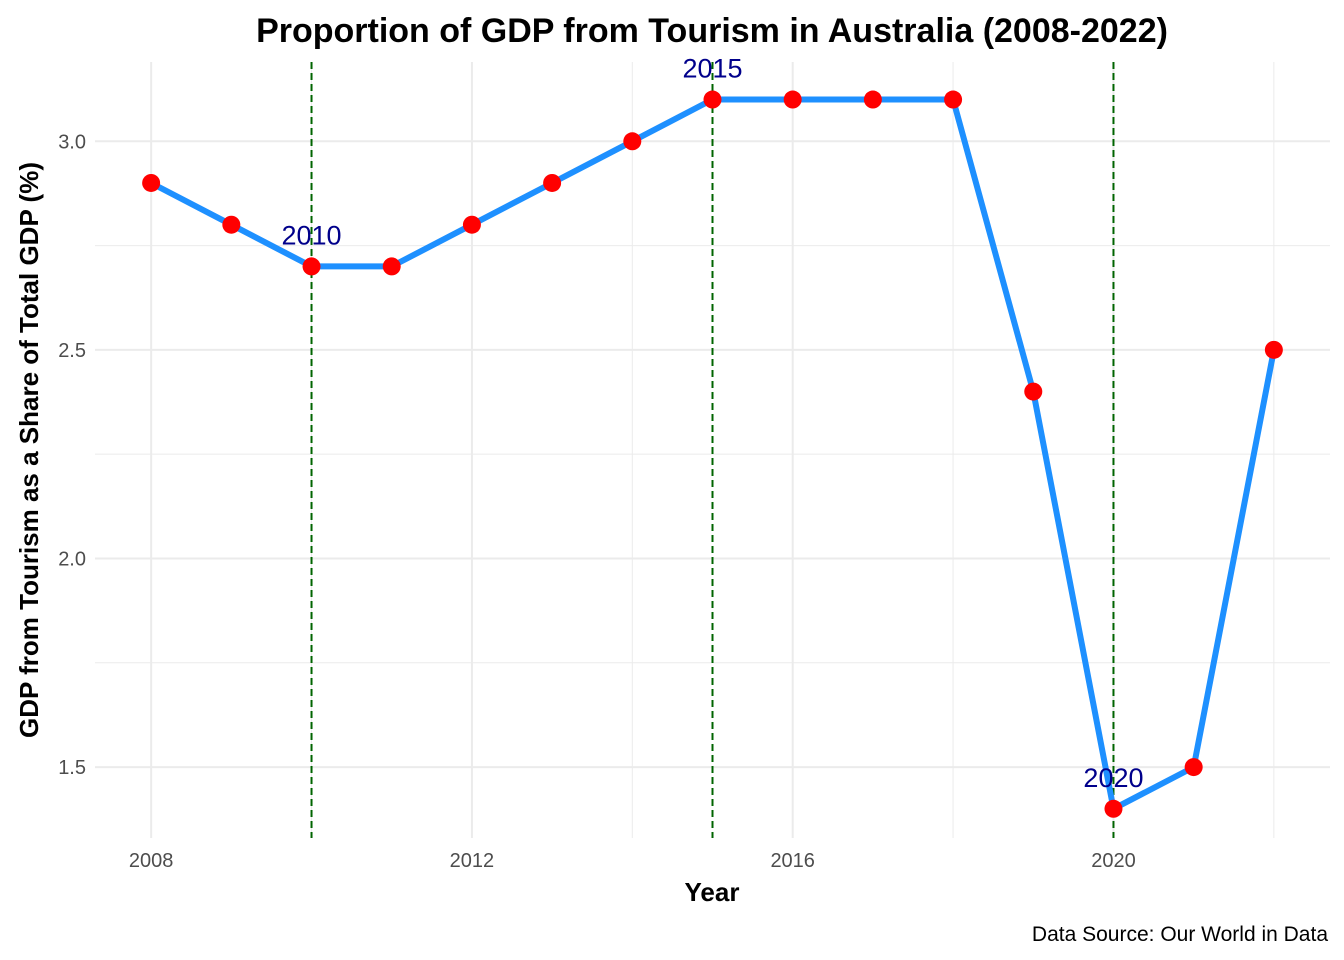 Image resolution: width=1344 pixels, height=960 pixels. Describe the element at coordinates (1113, 808) in the screenshot. I see `data-point-2020` at that location.